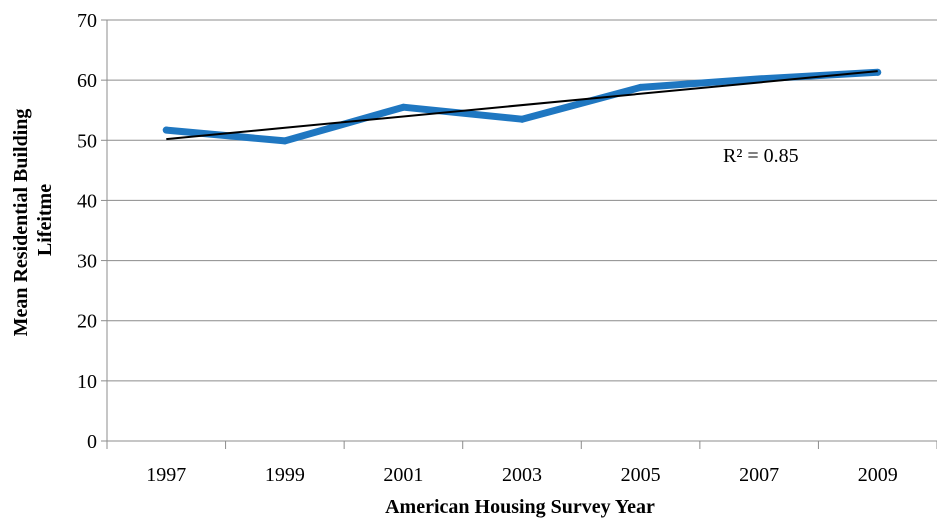 This screenshot has height=530, width=937. What do you see at coordinates (878, 475) in the screenshot?
I see `x-tick-label: 2009` at bounding box center [878, 475].